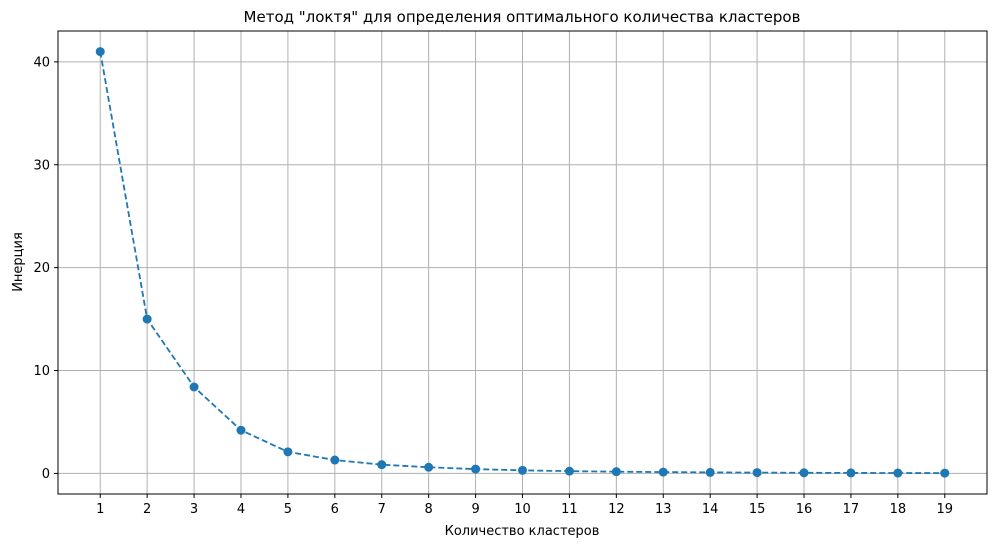 The width and height of the screenshot is (997, 545). Describe the element at coordinates (663, 509) in the screenshot. I see `x-tick-label: 13` at that location.